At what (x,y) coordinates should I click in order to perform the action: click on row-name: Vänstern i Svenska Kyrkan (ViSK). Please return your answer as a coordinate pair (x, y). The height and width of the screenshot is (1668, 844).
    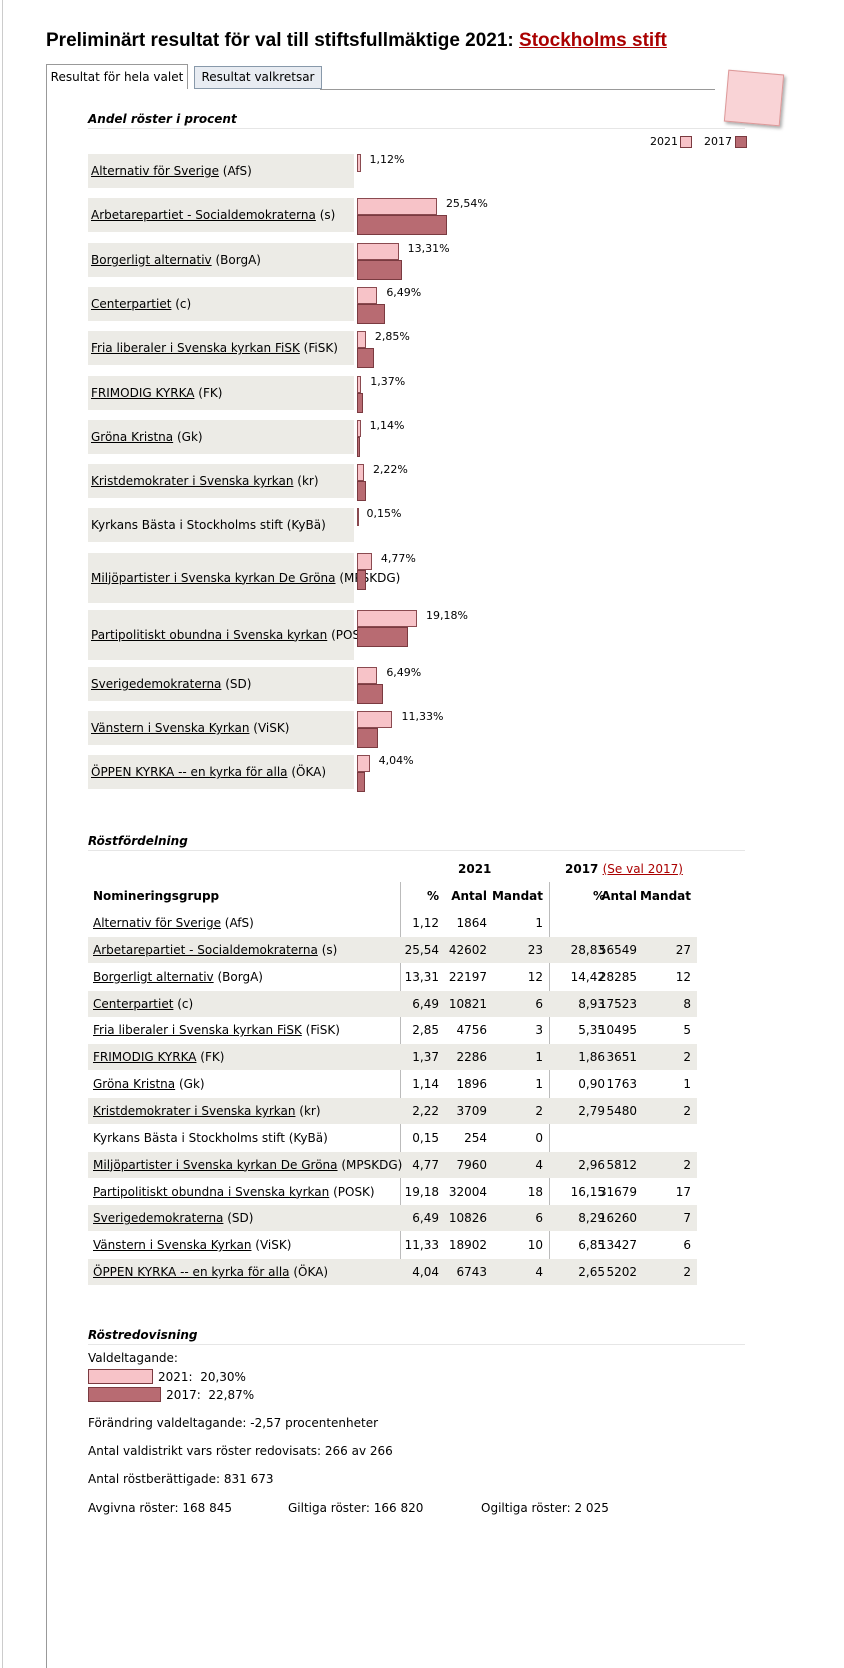
    Looking at the image, I should click on (192, 1245).